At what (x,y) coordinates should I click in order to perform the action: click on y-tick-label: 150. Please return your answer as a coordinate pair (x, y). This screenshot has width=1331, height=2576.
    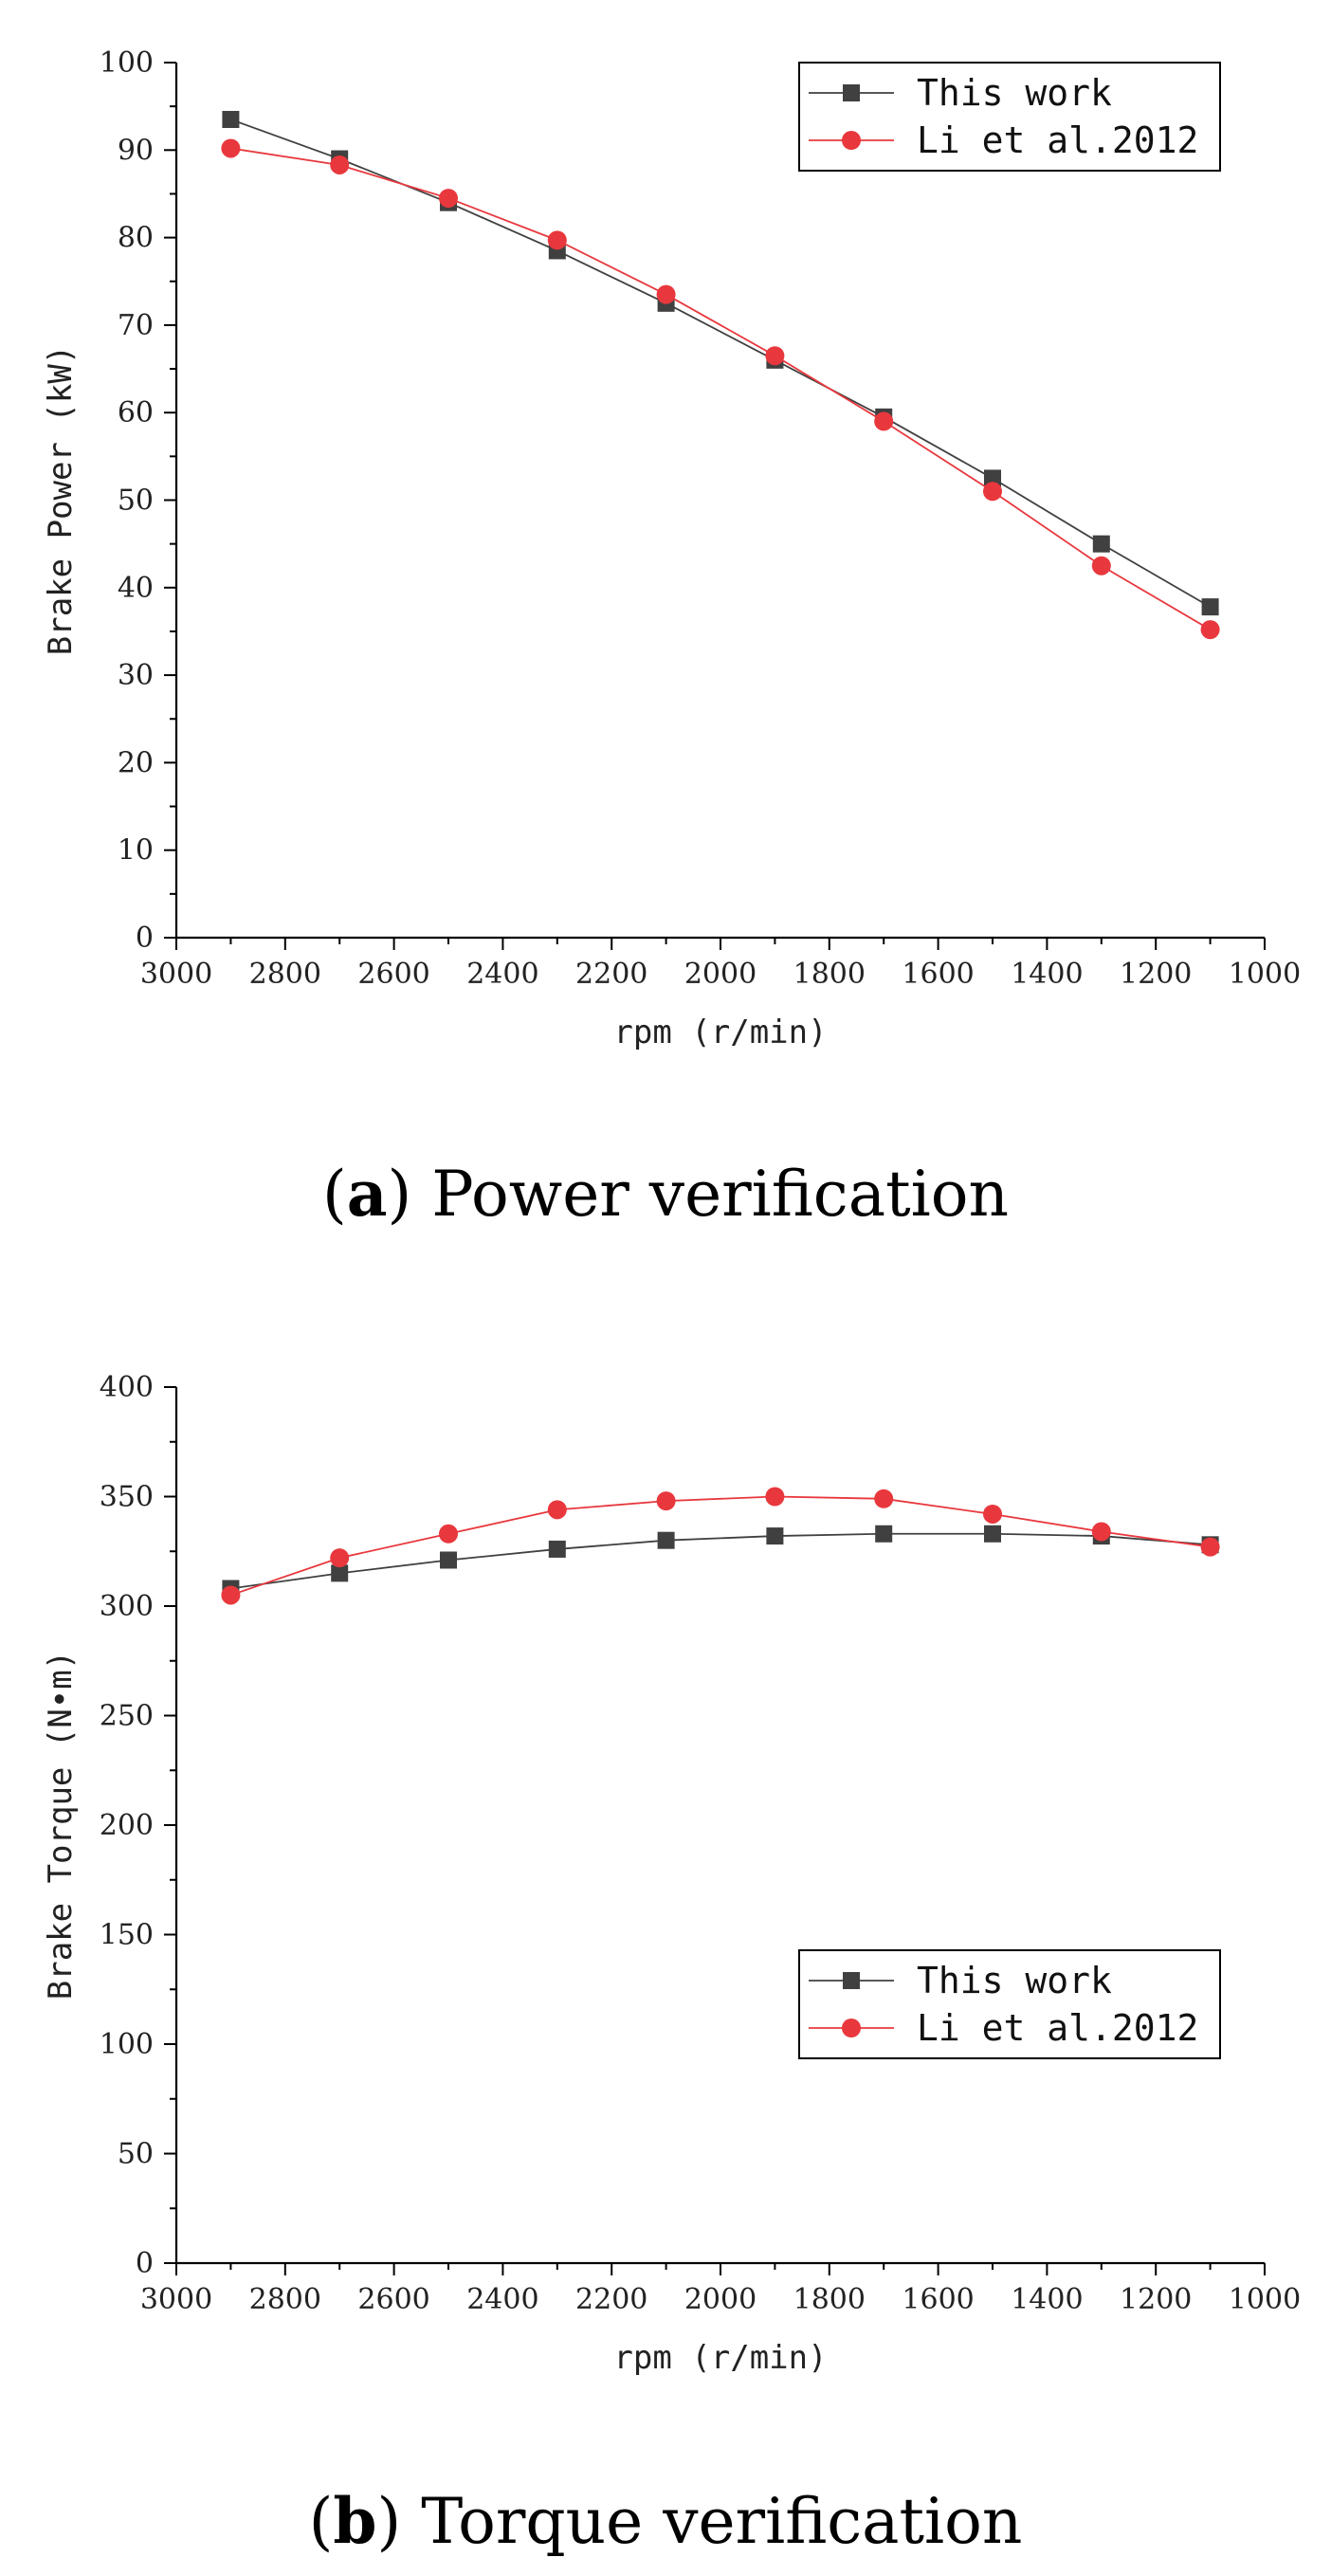
    Looking at the image, I should click on (127, 1935).